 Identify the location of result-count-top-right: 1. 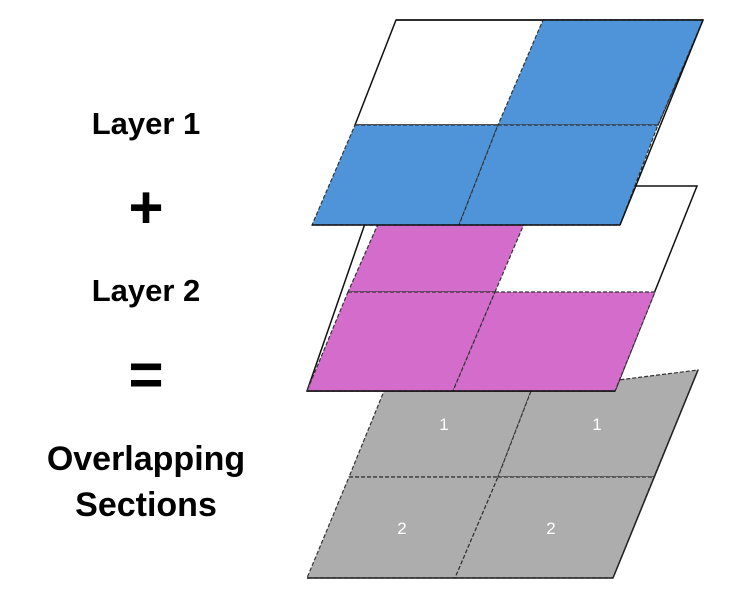
(596, 424).